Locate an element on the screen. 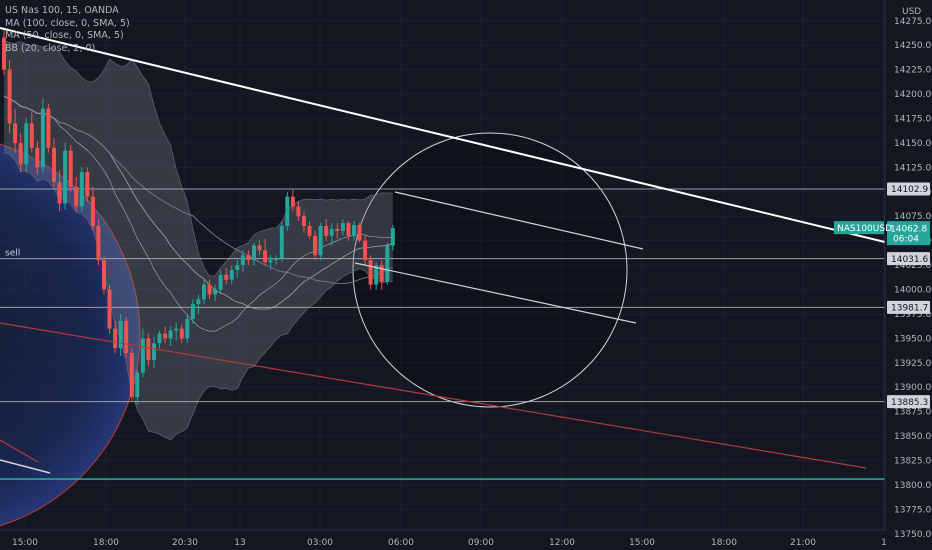  price-tick-label: 14225.00 is located at coordinates (913, 71).